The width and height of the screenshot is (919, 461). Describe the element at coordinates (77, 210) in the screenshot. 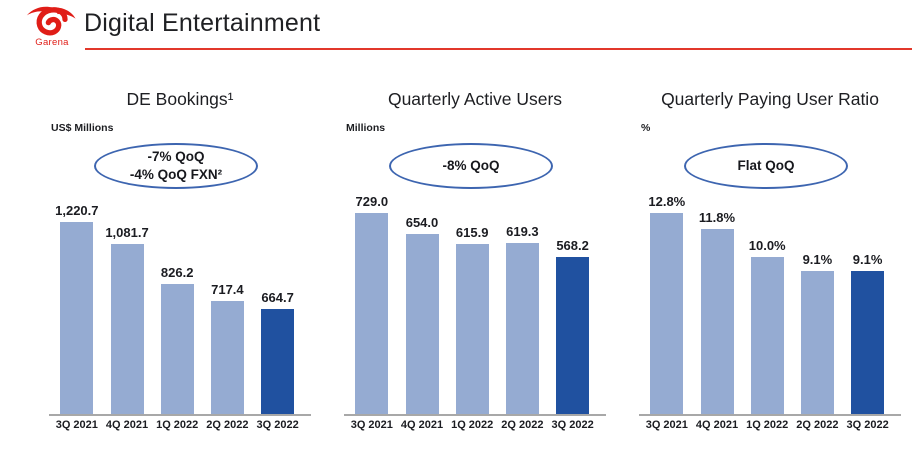

I see `bar-value-label: 1,220.7` at that location.